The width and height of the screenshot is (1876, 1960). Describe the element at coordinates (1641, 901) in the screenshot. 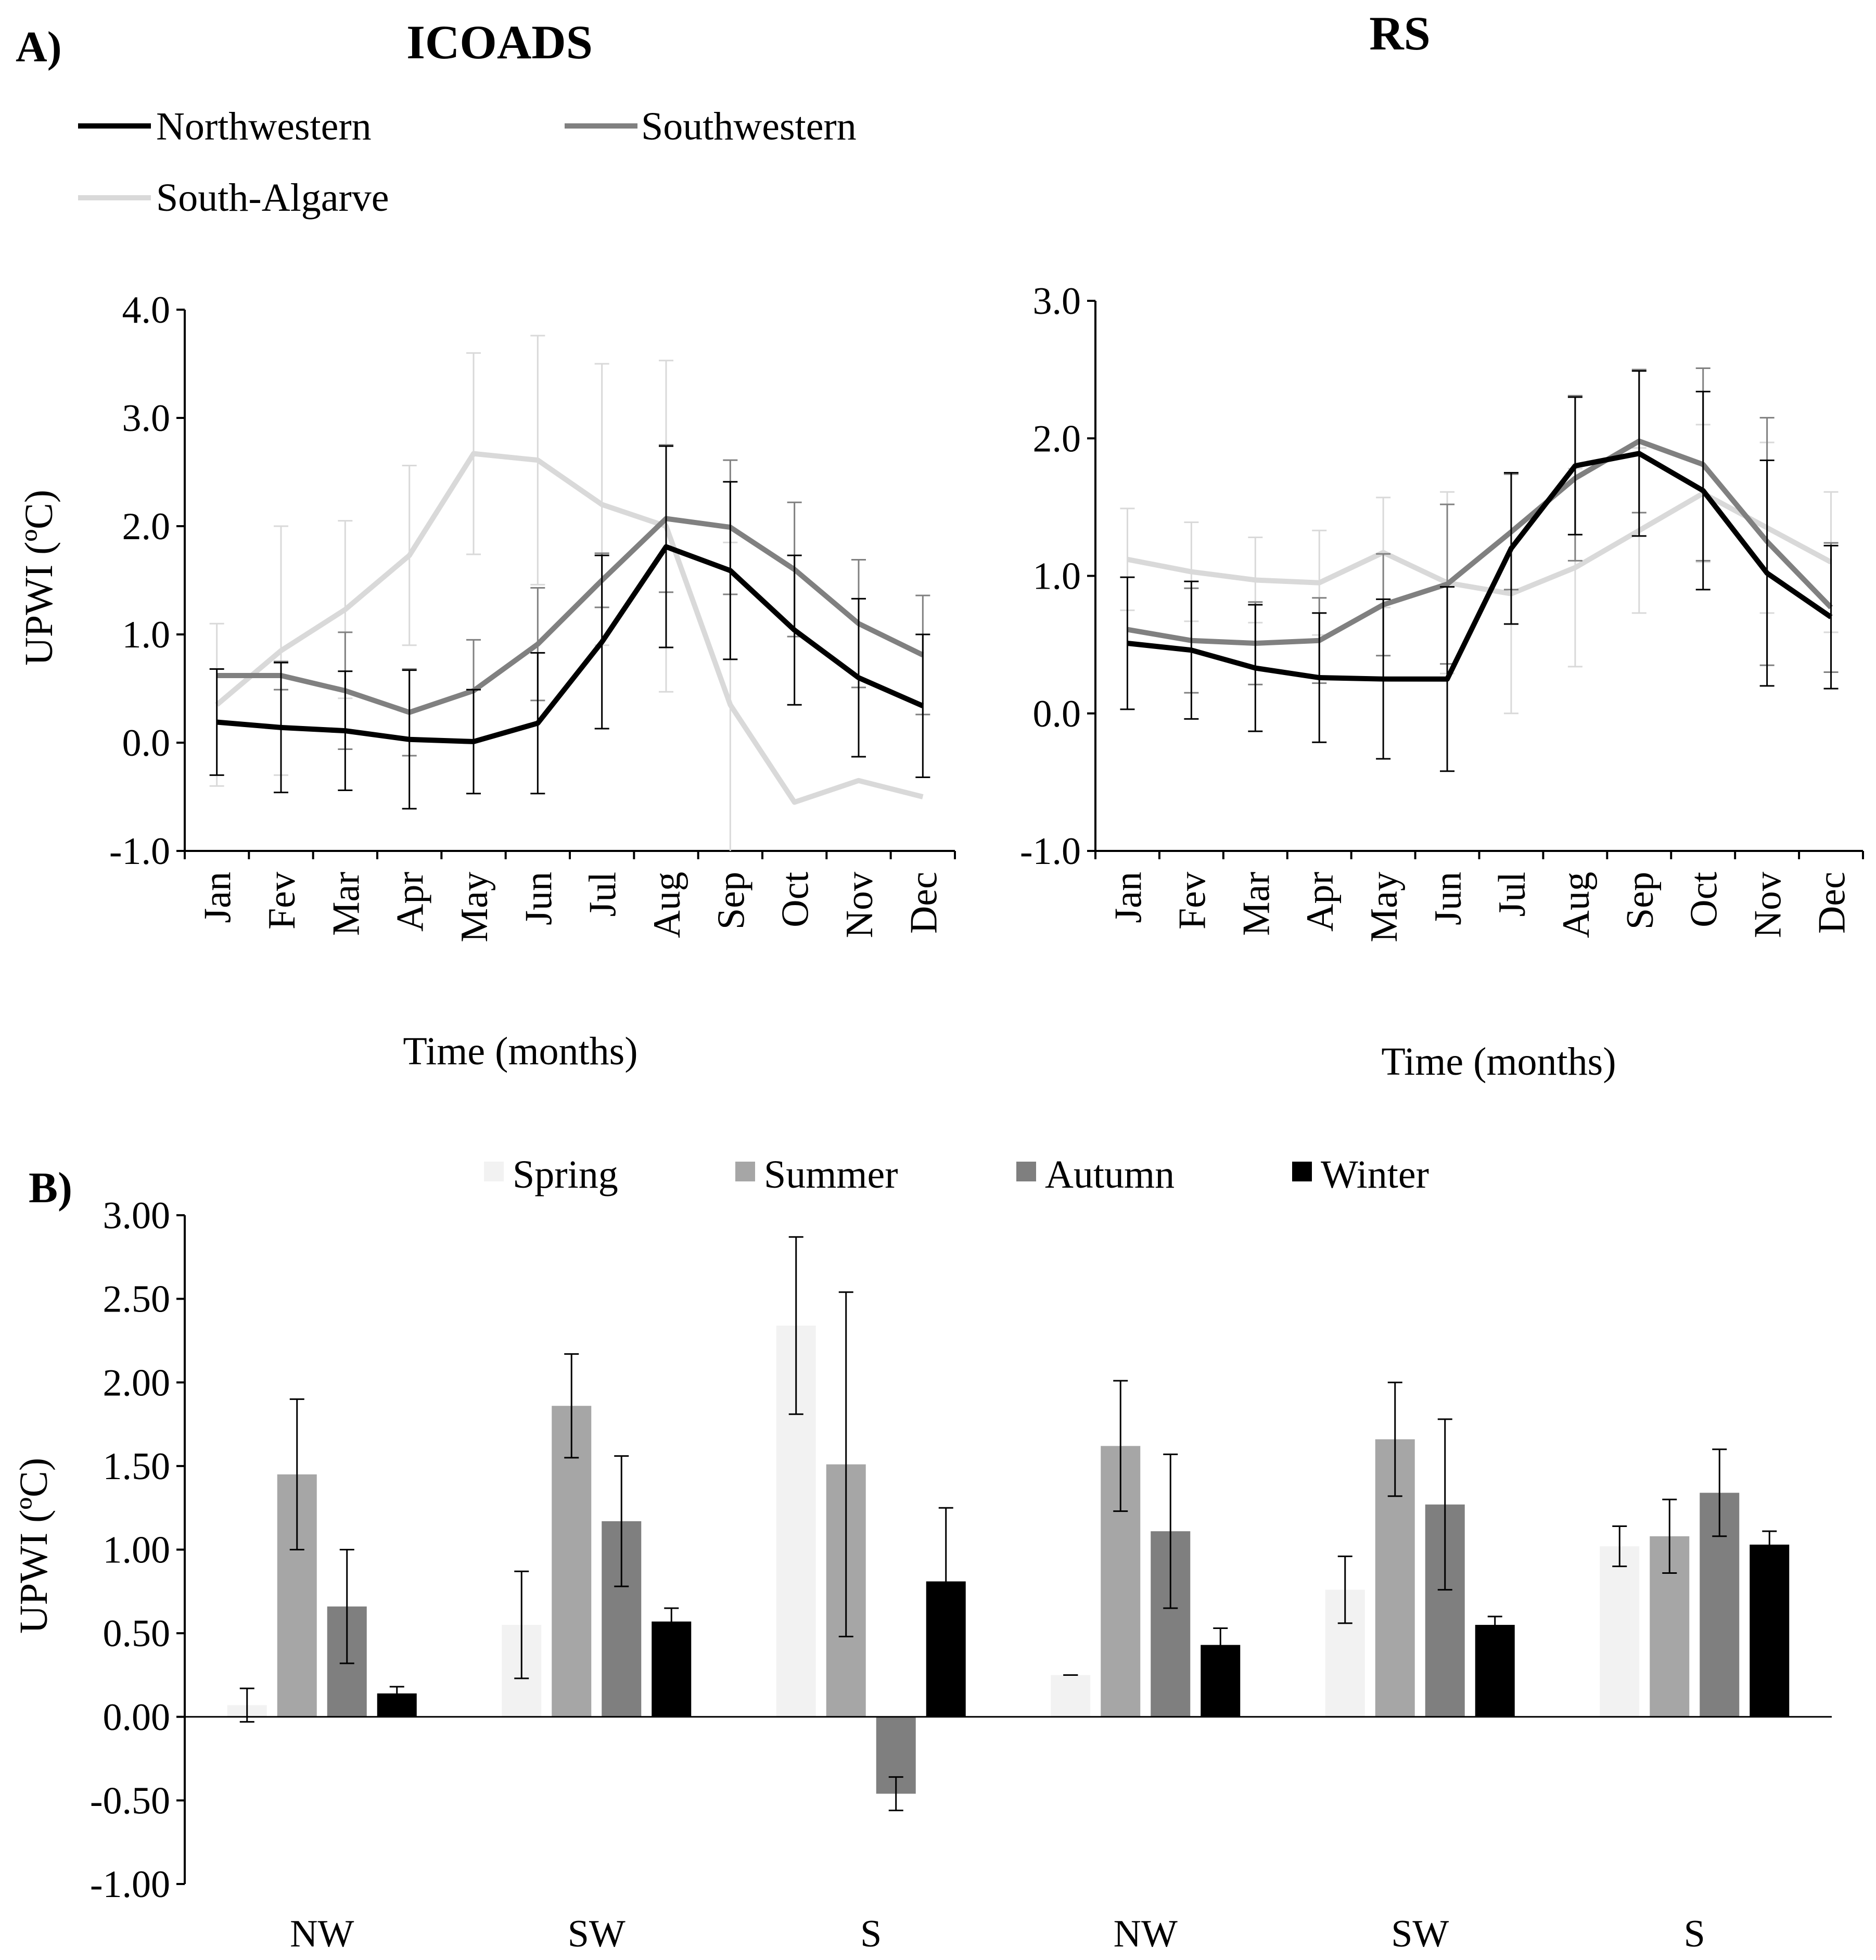

I see `rs-x-tick-label: Sep` at that location.